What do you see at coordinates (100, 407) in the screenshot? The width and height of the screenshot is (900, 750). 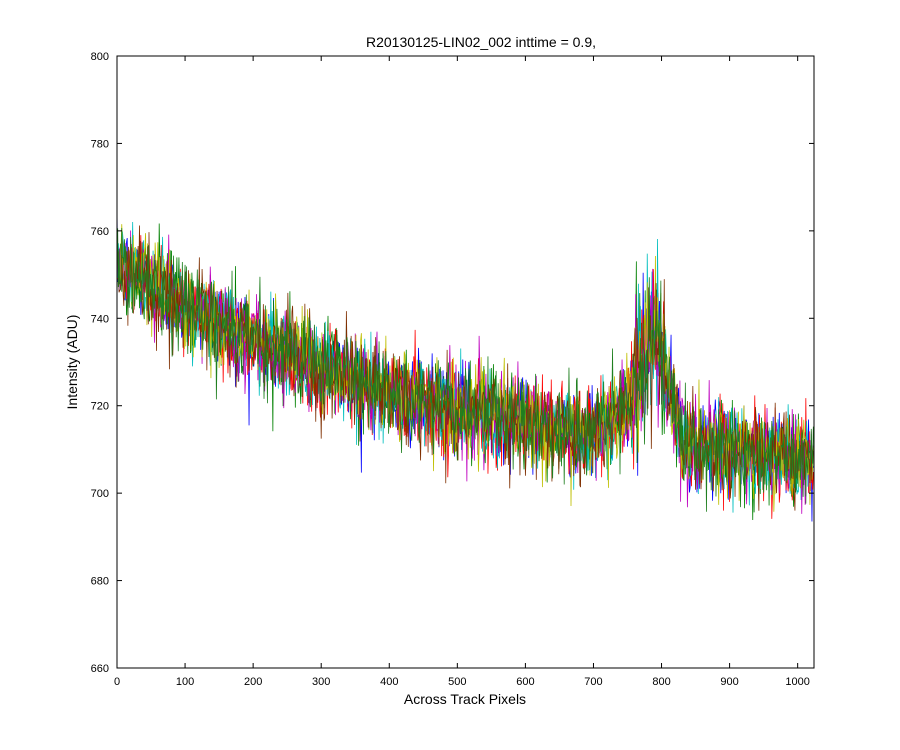 I see `y-tick-label: 720` at bounding box center [100, 407].